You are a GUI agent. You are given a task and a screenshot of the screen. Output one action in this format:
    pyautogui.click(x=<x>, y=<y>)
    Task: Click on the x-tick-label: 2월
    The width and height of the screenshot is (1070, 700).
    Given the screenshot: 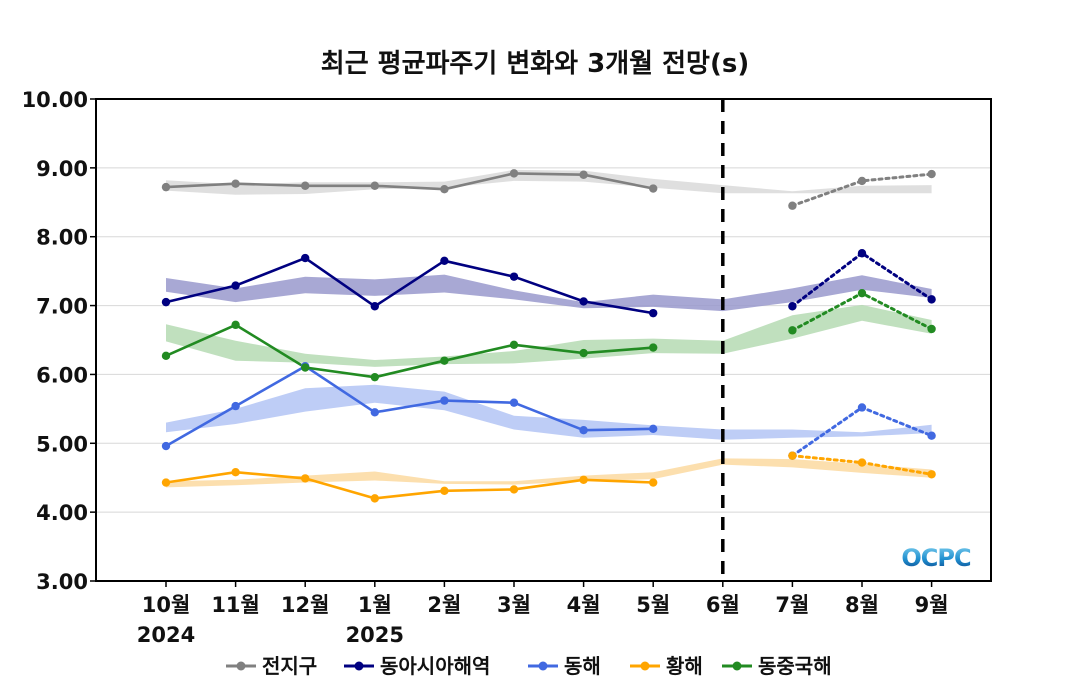 What is the action you would take?
    pyautogui.click(x=444, y=605)
    